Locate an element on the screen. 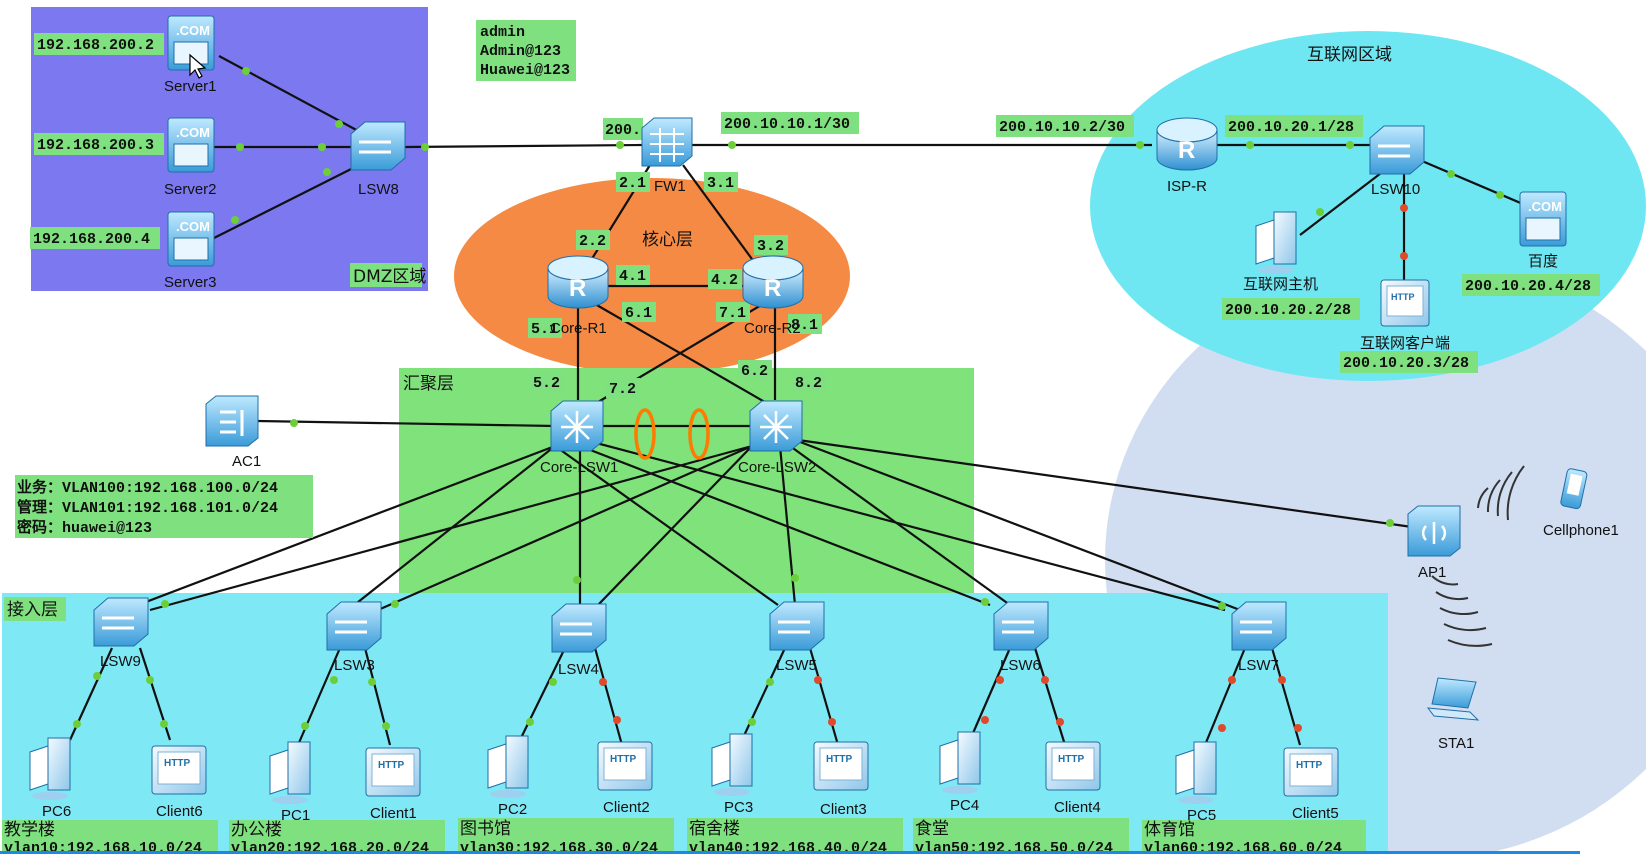 The image size is (1646, 854). lsw10-label: LSW10 is located at coordinates (1395, 189).